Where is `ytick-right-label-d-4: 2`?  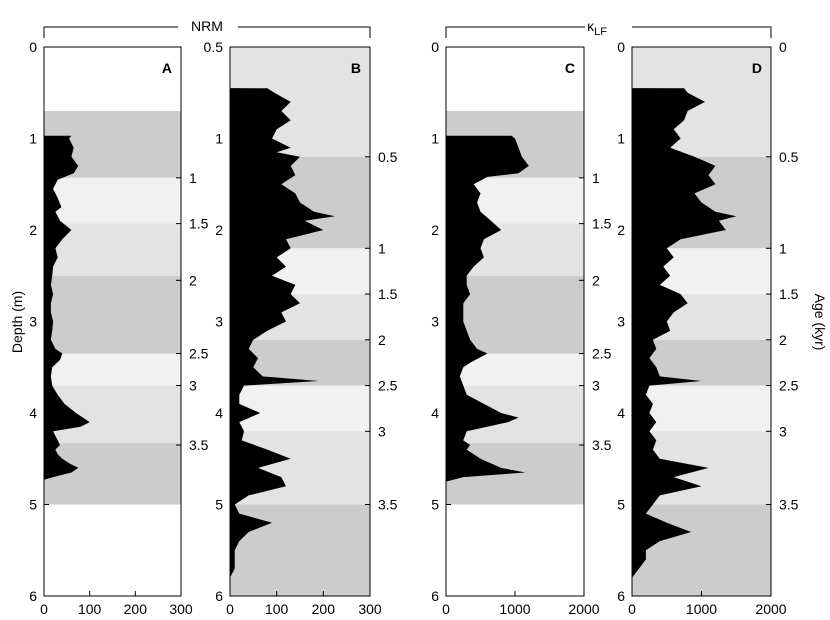
ytick-right-label-d-4: 2 is located at coordinates (783, 340).